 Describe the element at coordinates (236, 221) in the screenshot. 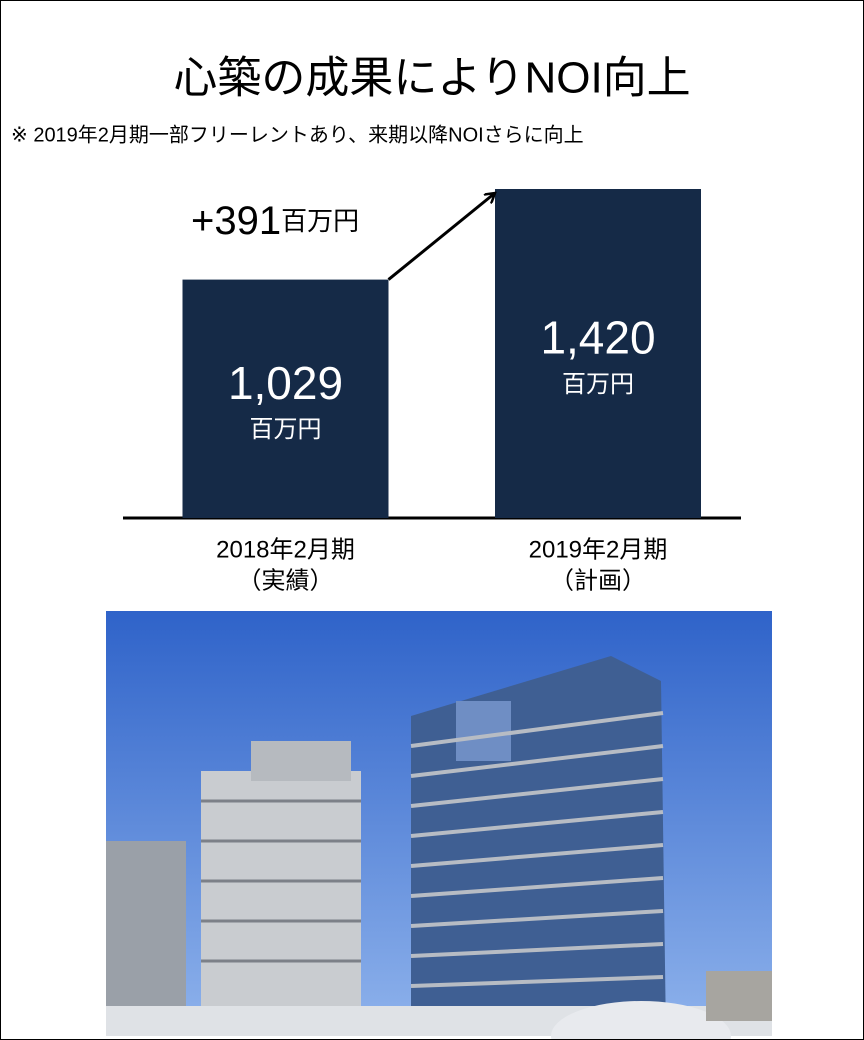

I see `annotation-value: +391` at that location.